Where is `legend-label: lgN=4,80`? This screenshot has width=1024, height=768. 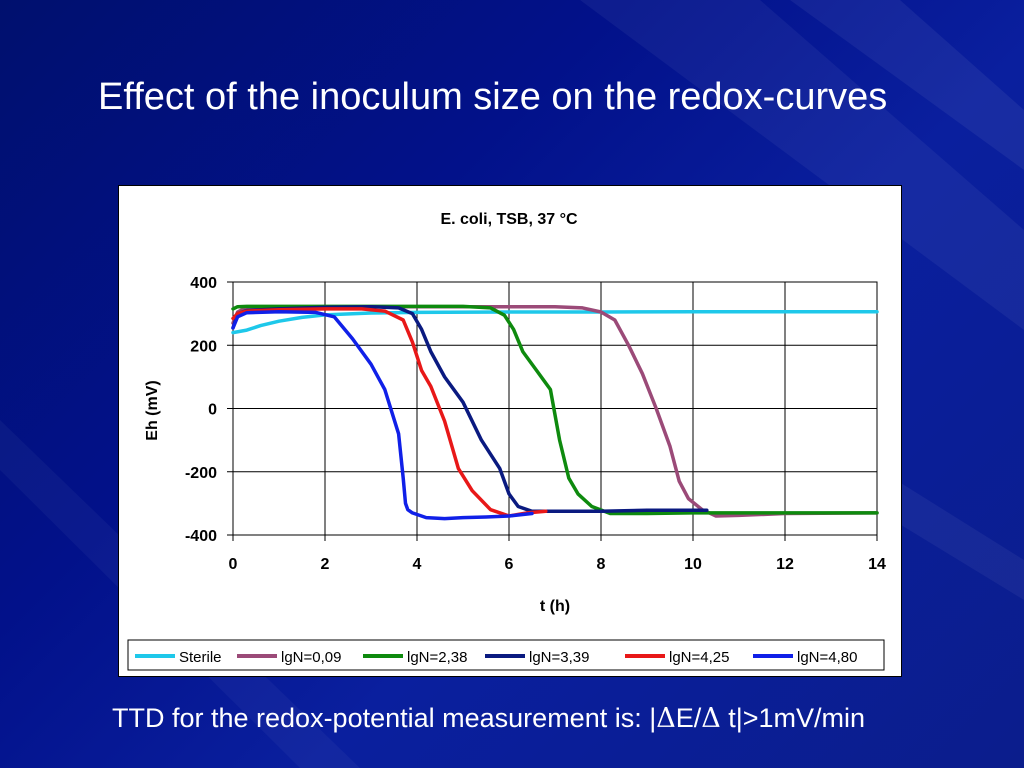
legend-label: lgN=4,80 is located at coordinates (827, 657).